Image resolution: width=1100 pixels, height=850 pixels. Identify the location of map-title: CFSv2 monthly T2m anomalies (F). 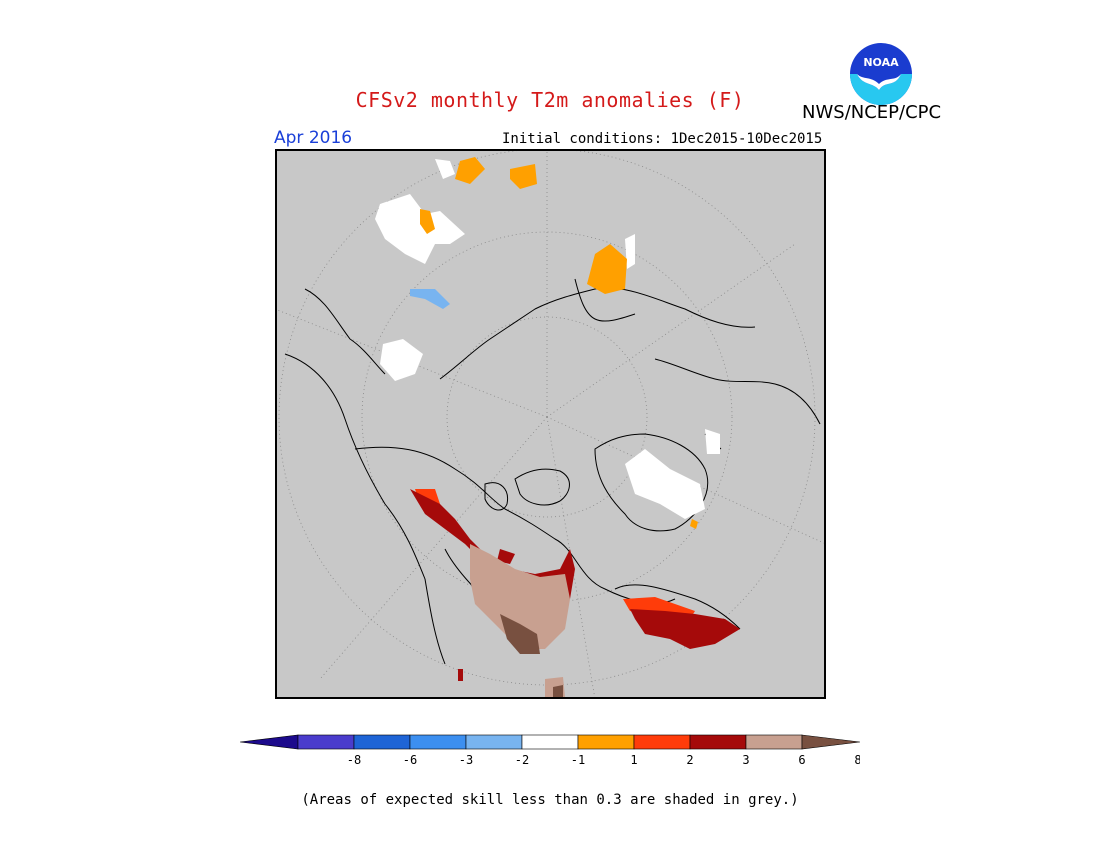
(550, 100).